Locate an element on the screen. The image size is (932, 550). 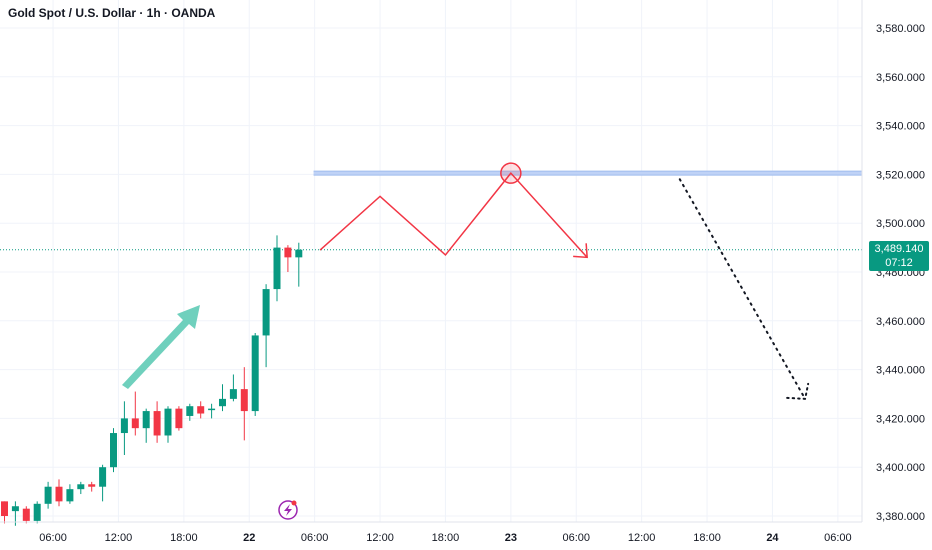
last-price-tag: 3,489.140 07:12 is located at coordinates (899, 256).